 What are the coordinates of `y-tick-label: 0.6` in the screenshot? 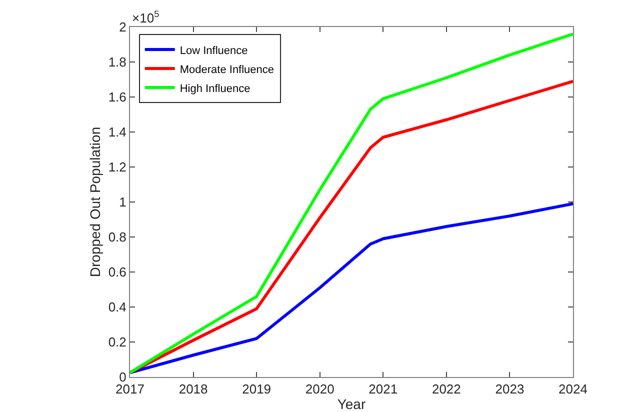 It's located at (117, 272).